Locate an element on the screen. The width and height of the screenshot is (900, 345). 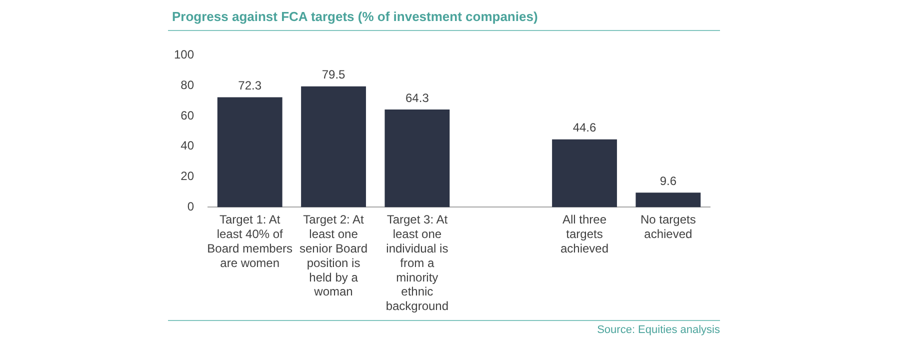
x-tick-label: Target 2: At least one senior Board position is held by a woman is located at coordinates (333, 255).